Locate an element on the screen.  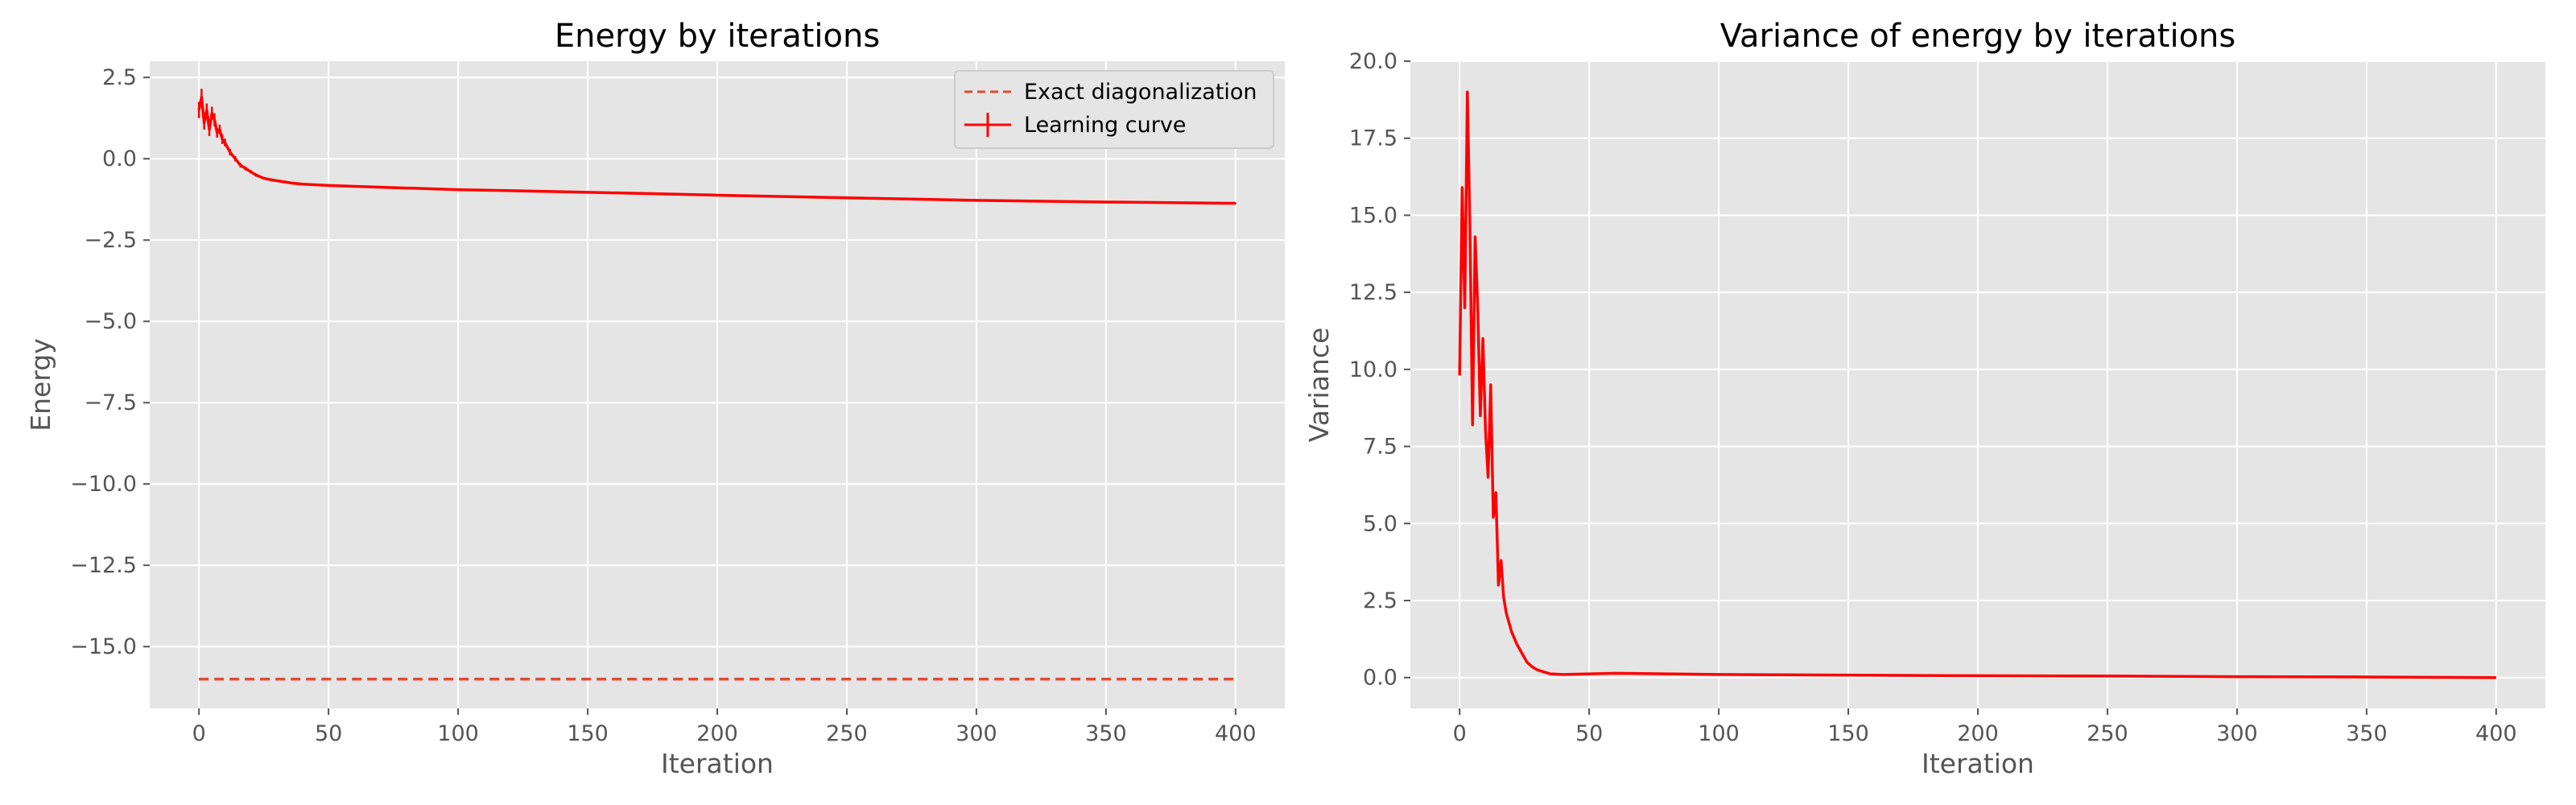
energy-y-tick-label: −15.0 is located at coordinates (103, 646).